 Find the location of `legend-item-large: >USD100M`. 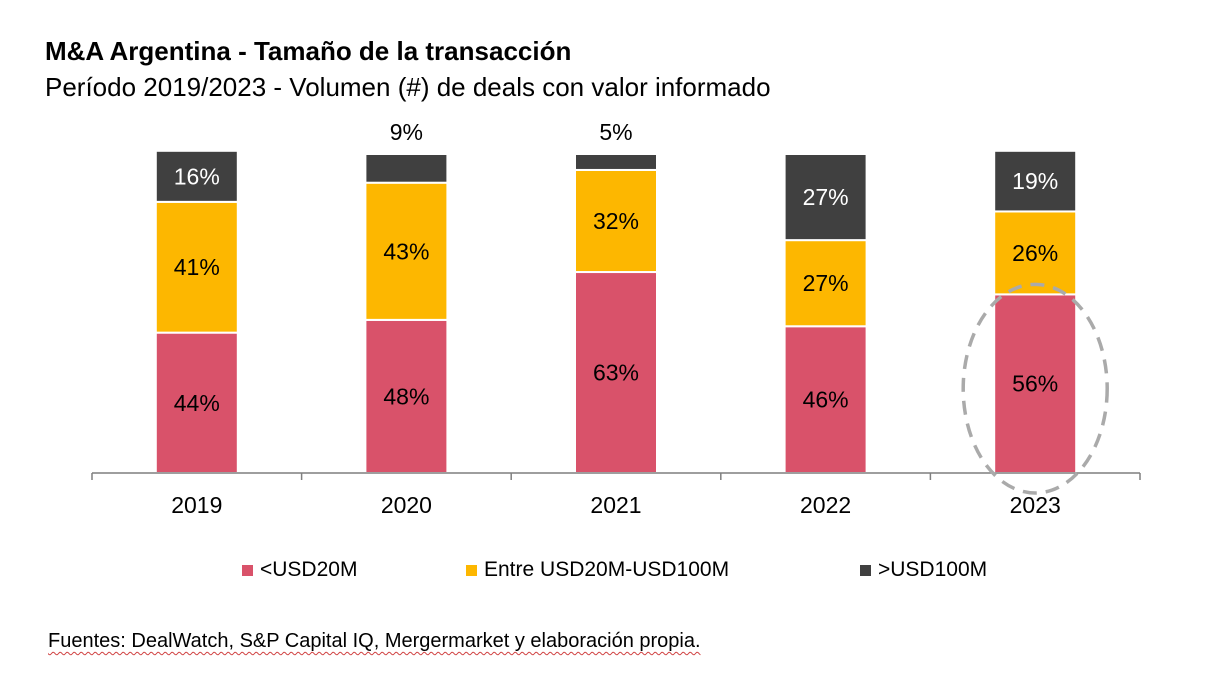

legend-item-large: >USD100M is located at coordinates (923, 570).